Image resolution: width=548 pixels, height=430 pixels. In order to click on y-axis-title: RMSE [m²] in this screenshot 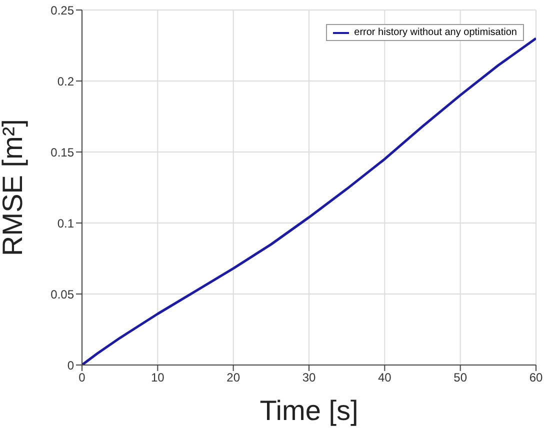, I will do `click(14, 187)`.